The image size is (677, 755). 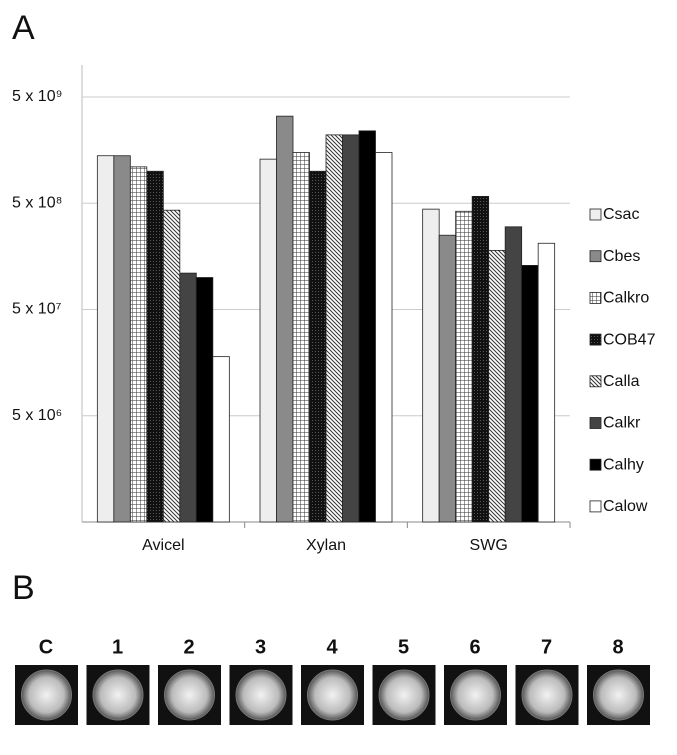 What do you see at coordinates (260, 647) in the screenshot?
I see `well-label: 3` at bounding box center [260, 647].